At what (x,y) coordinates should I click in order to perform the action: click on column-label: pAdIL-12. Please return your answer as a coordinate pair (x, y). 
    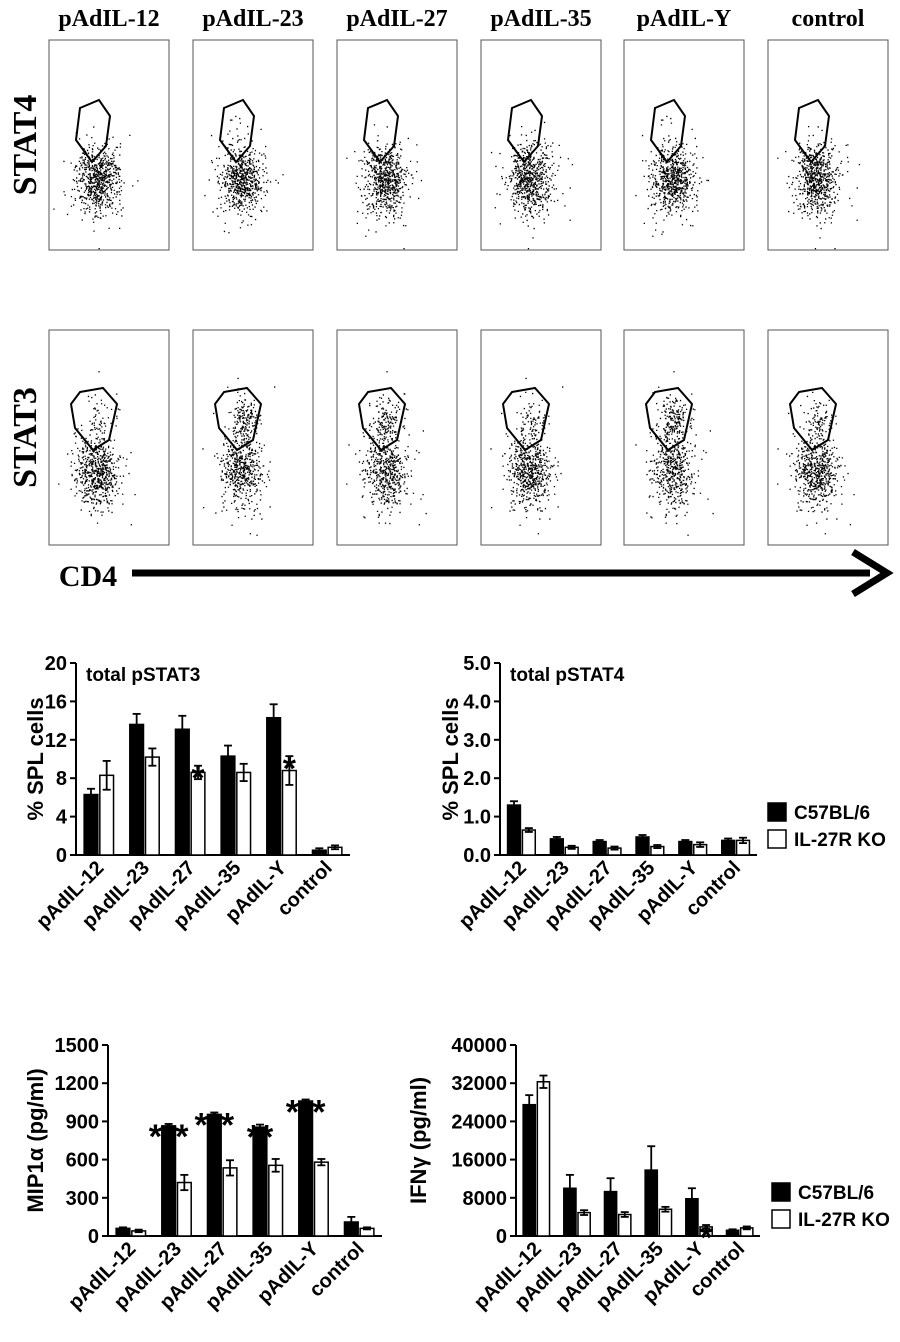
    Looking at the image, I should click on (108, 19).